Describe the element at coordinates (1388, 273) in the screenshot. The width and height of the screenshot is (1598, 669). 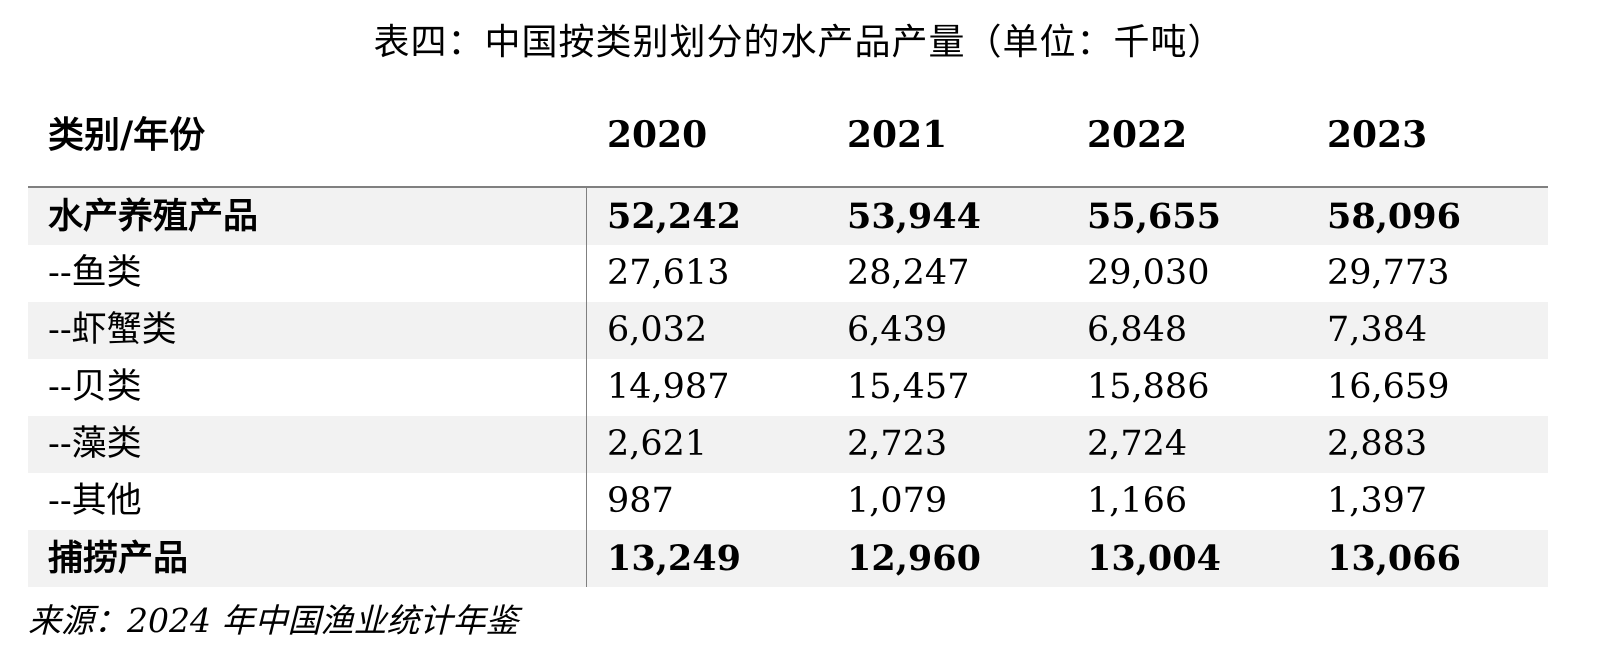
I see `cell-2023: 29,773` at that location.